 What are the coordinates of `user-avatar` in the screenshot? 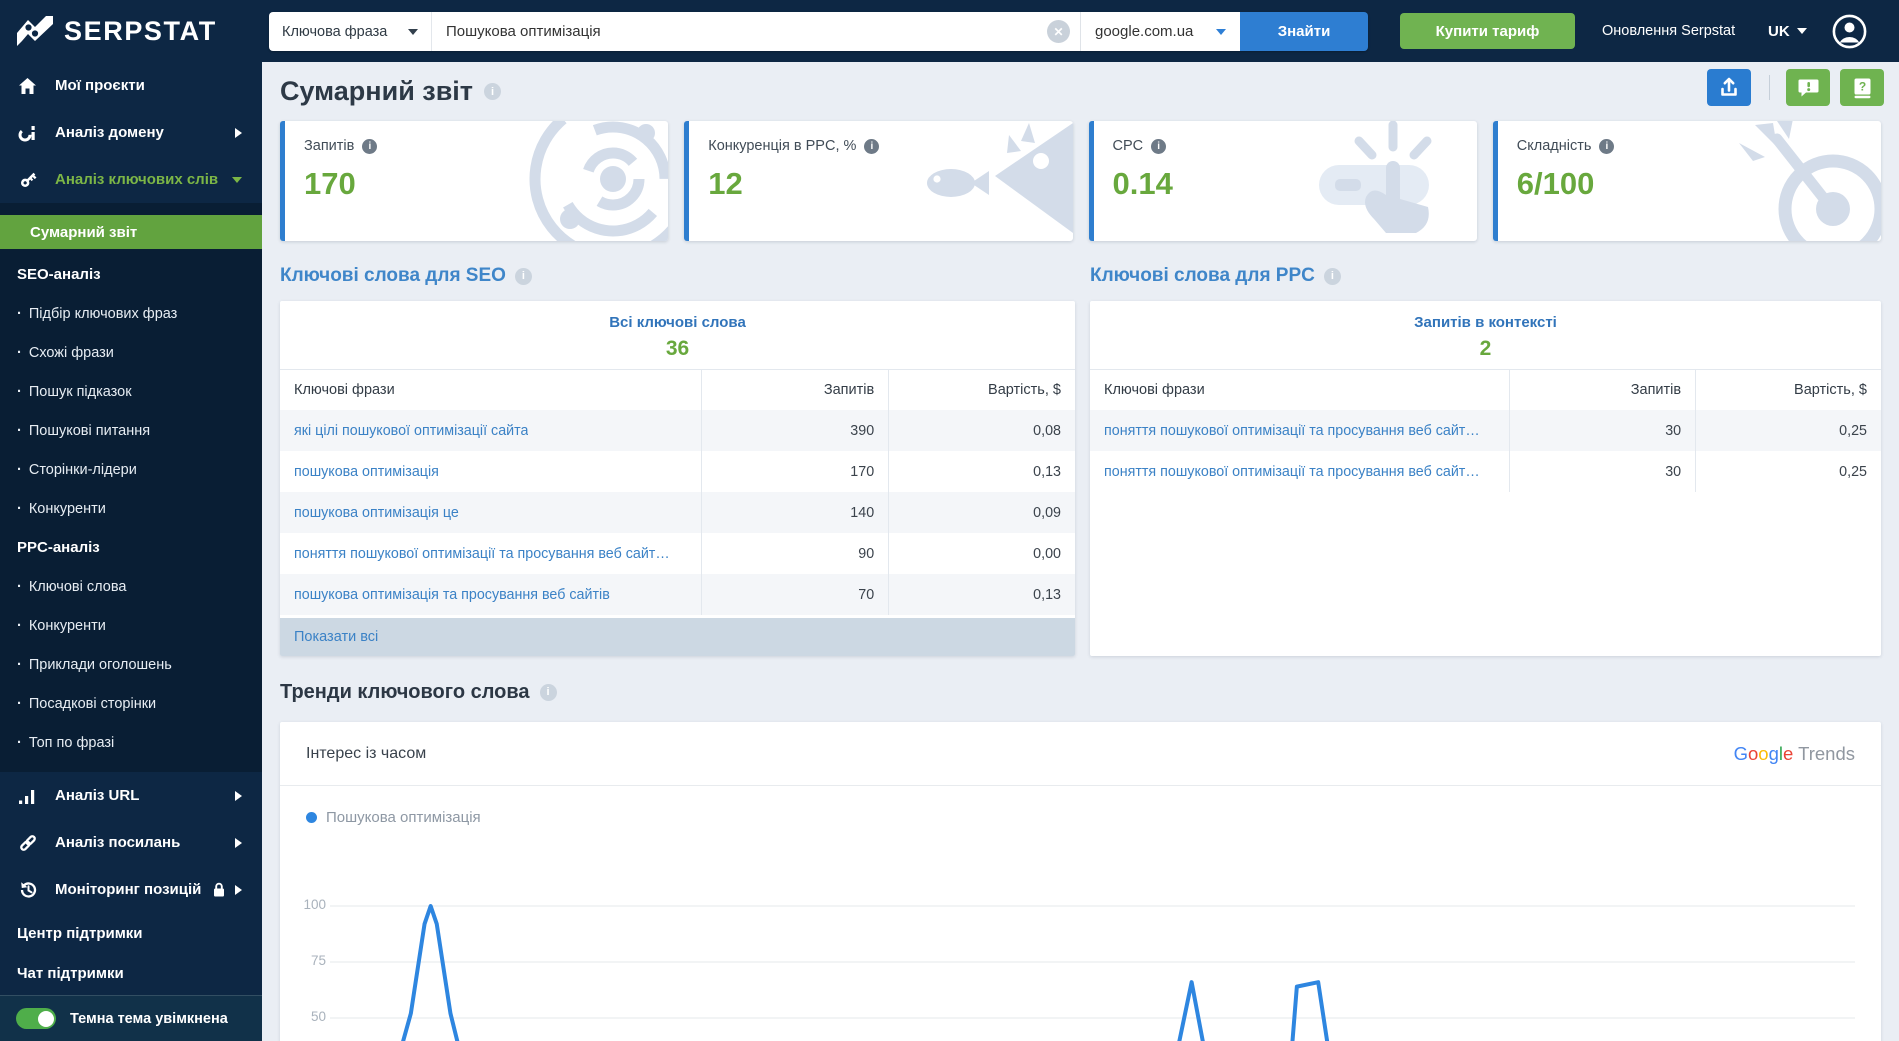 It's located at (1849, 34).